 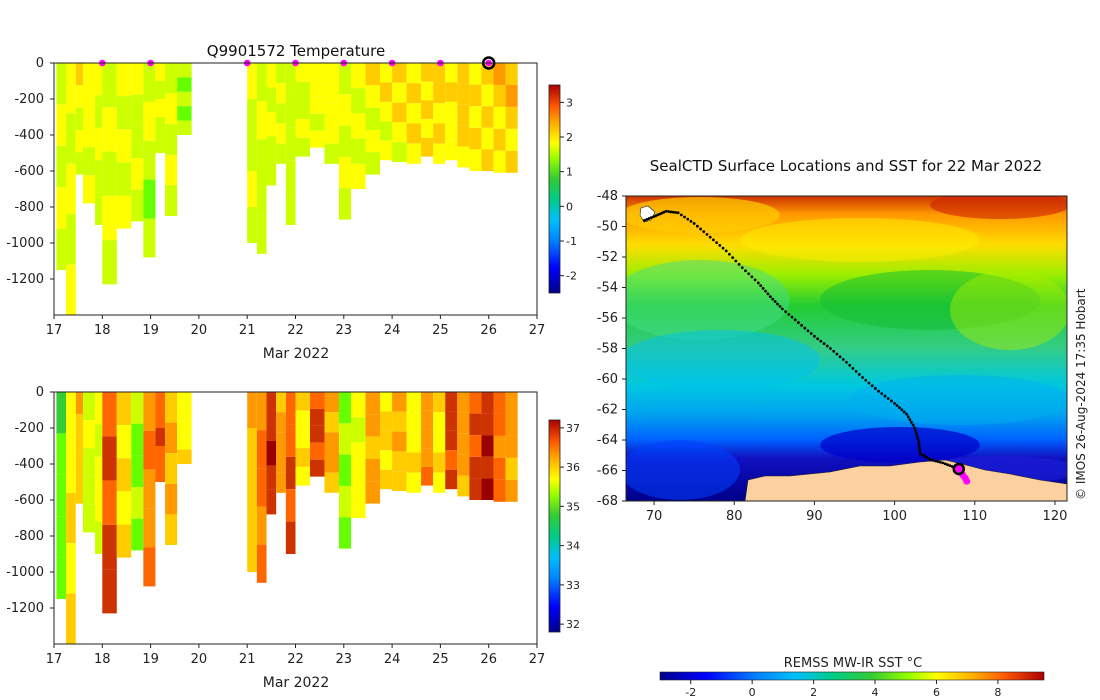 What do you see at coordinates (554, 189) in the screenshot?
I see `temperature-colorbar` at bounding box center [554, 189].